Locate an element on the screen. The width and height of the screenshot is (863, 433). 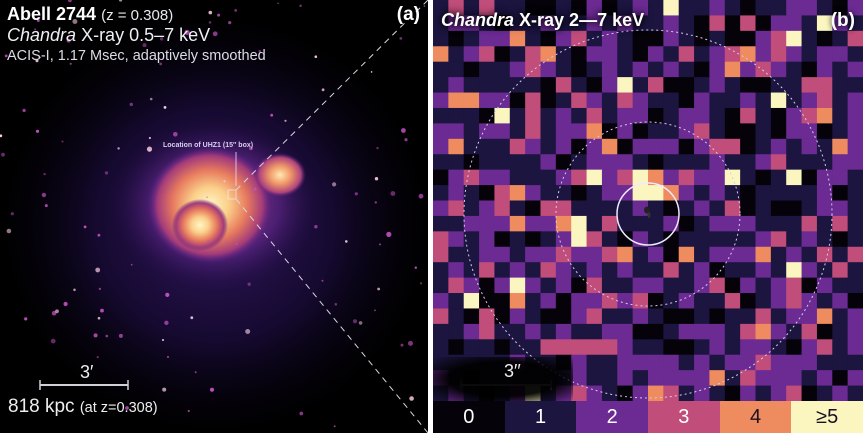
cluster-title: Abell 2744 (z = 0.308) is located at coordinates (90, 14).